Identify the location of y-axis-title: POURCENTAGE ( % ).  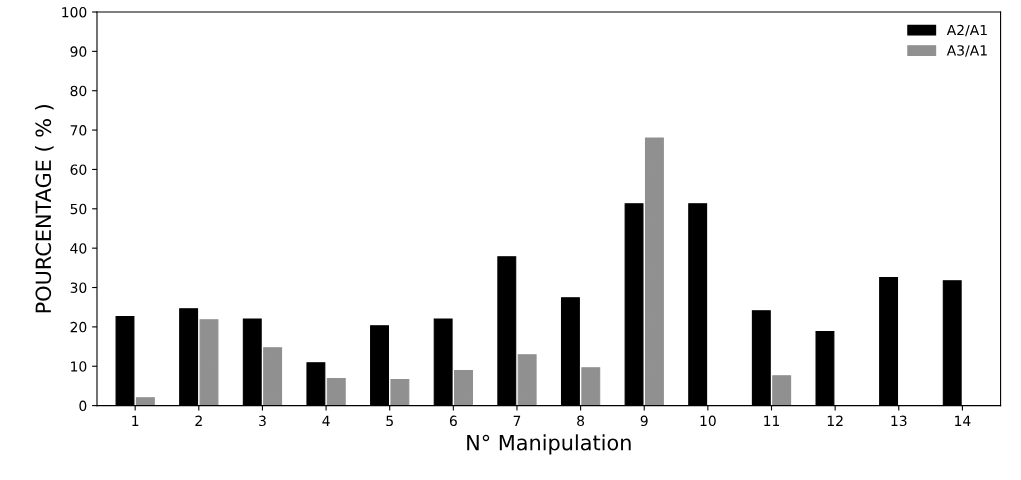
(44, 209).